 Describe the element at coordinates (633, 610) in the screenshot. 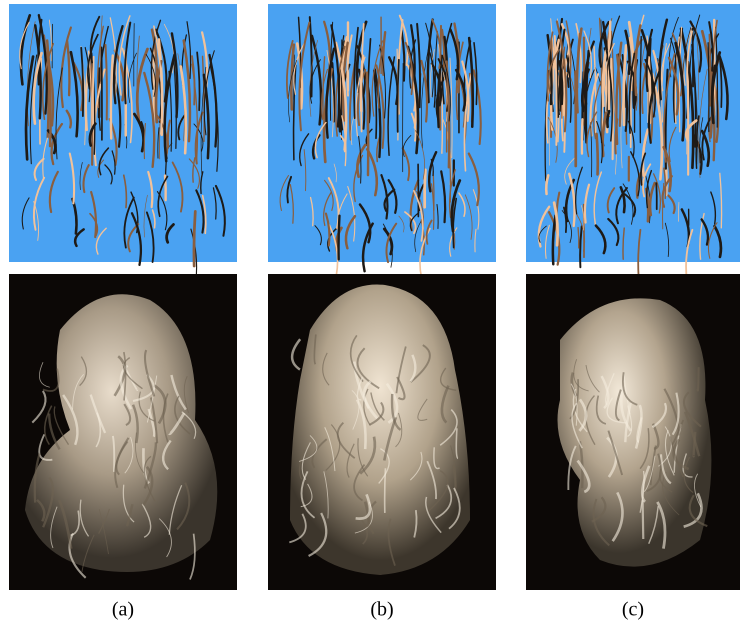

I see `caption: (c)` at that location.